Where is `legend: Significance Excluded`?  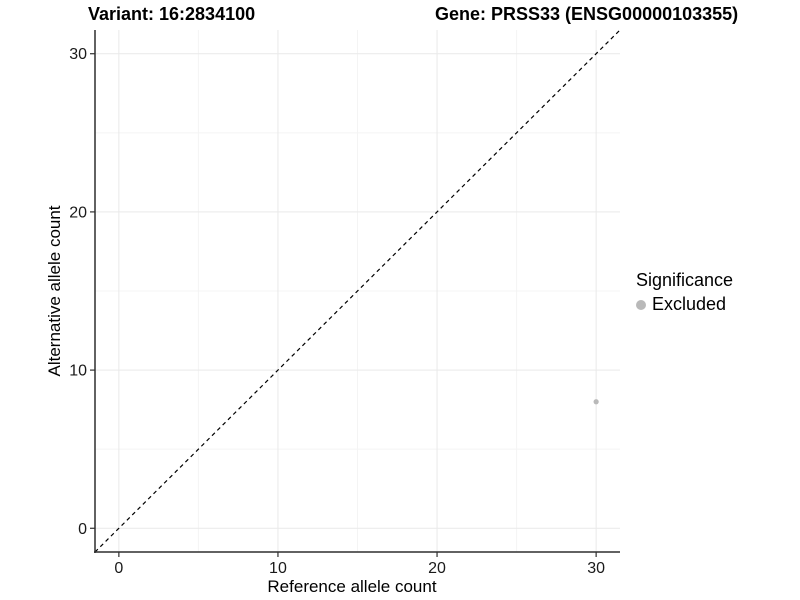 legend: Significance Excluded is located at coordinates (684, 292).